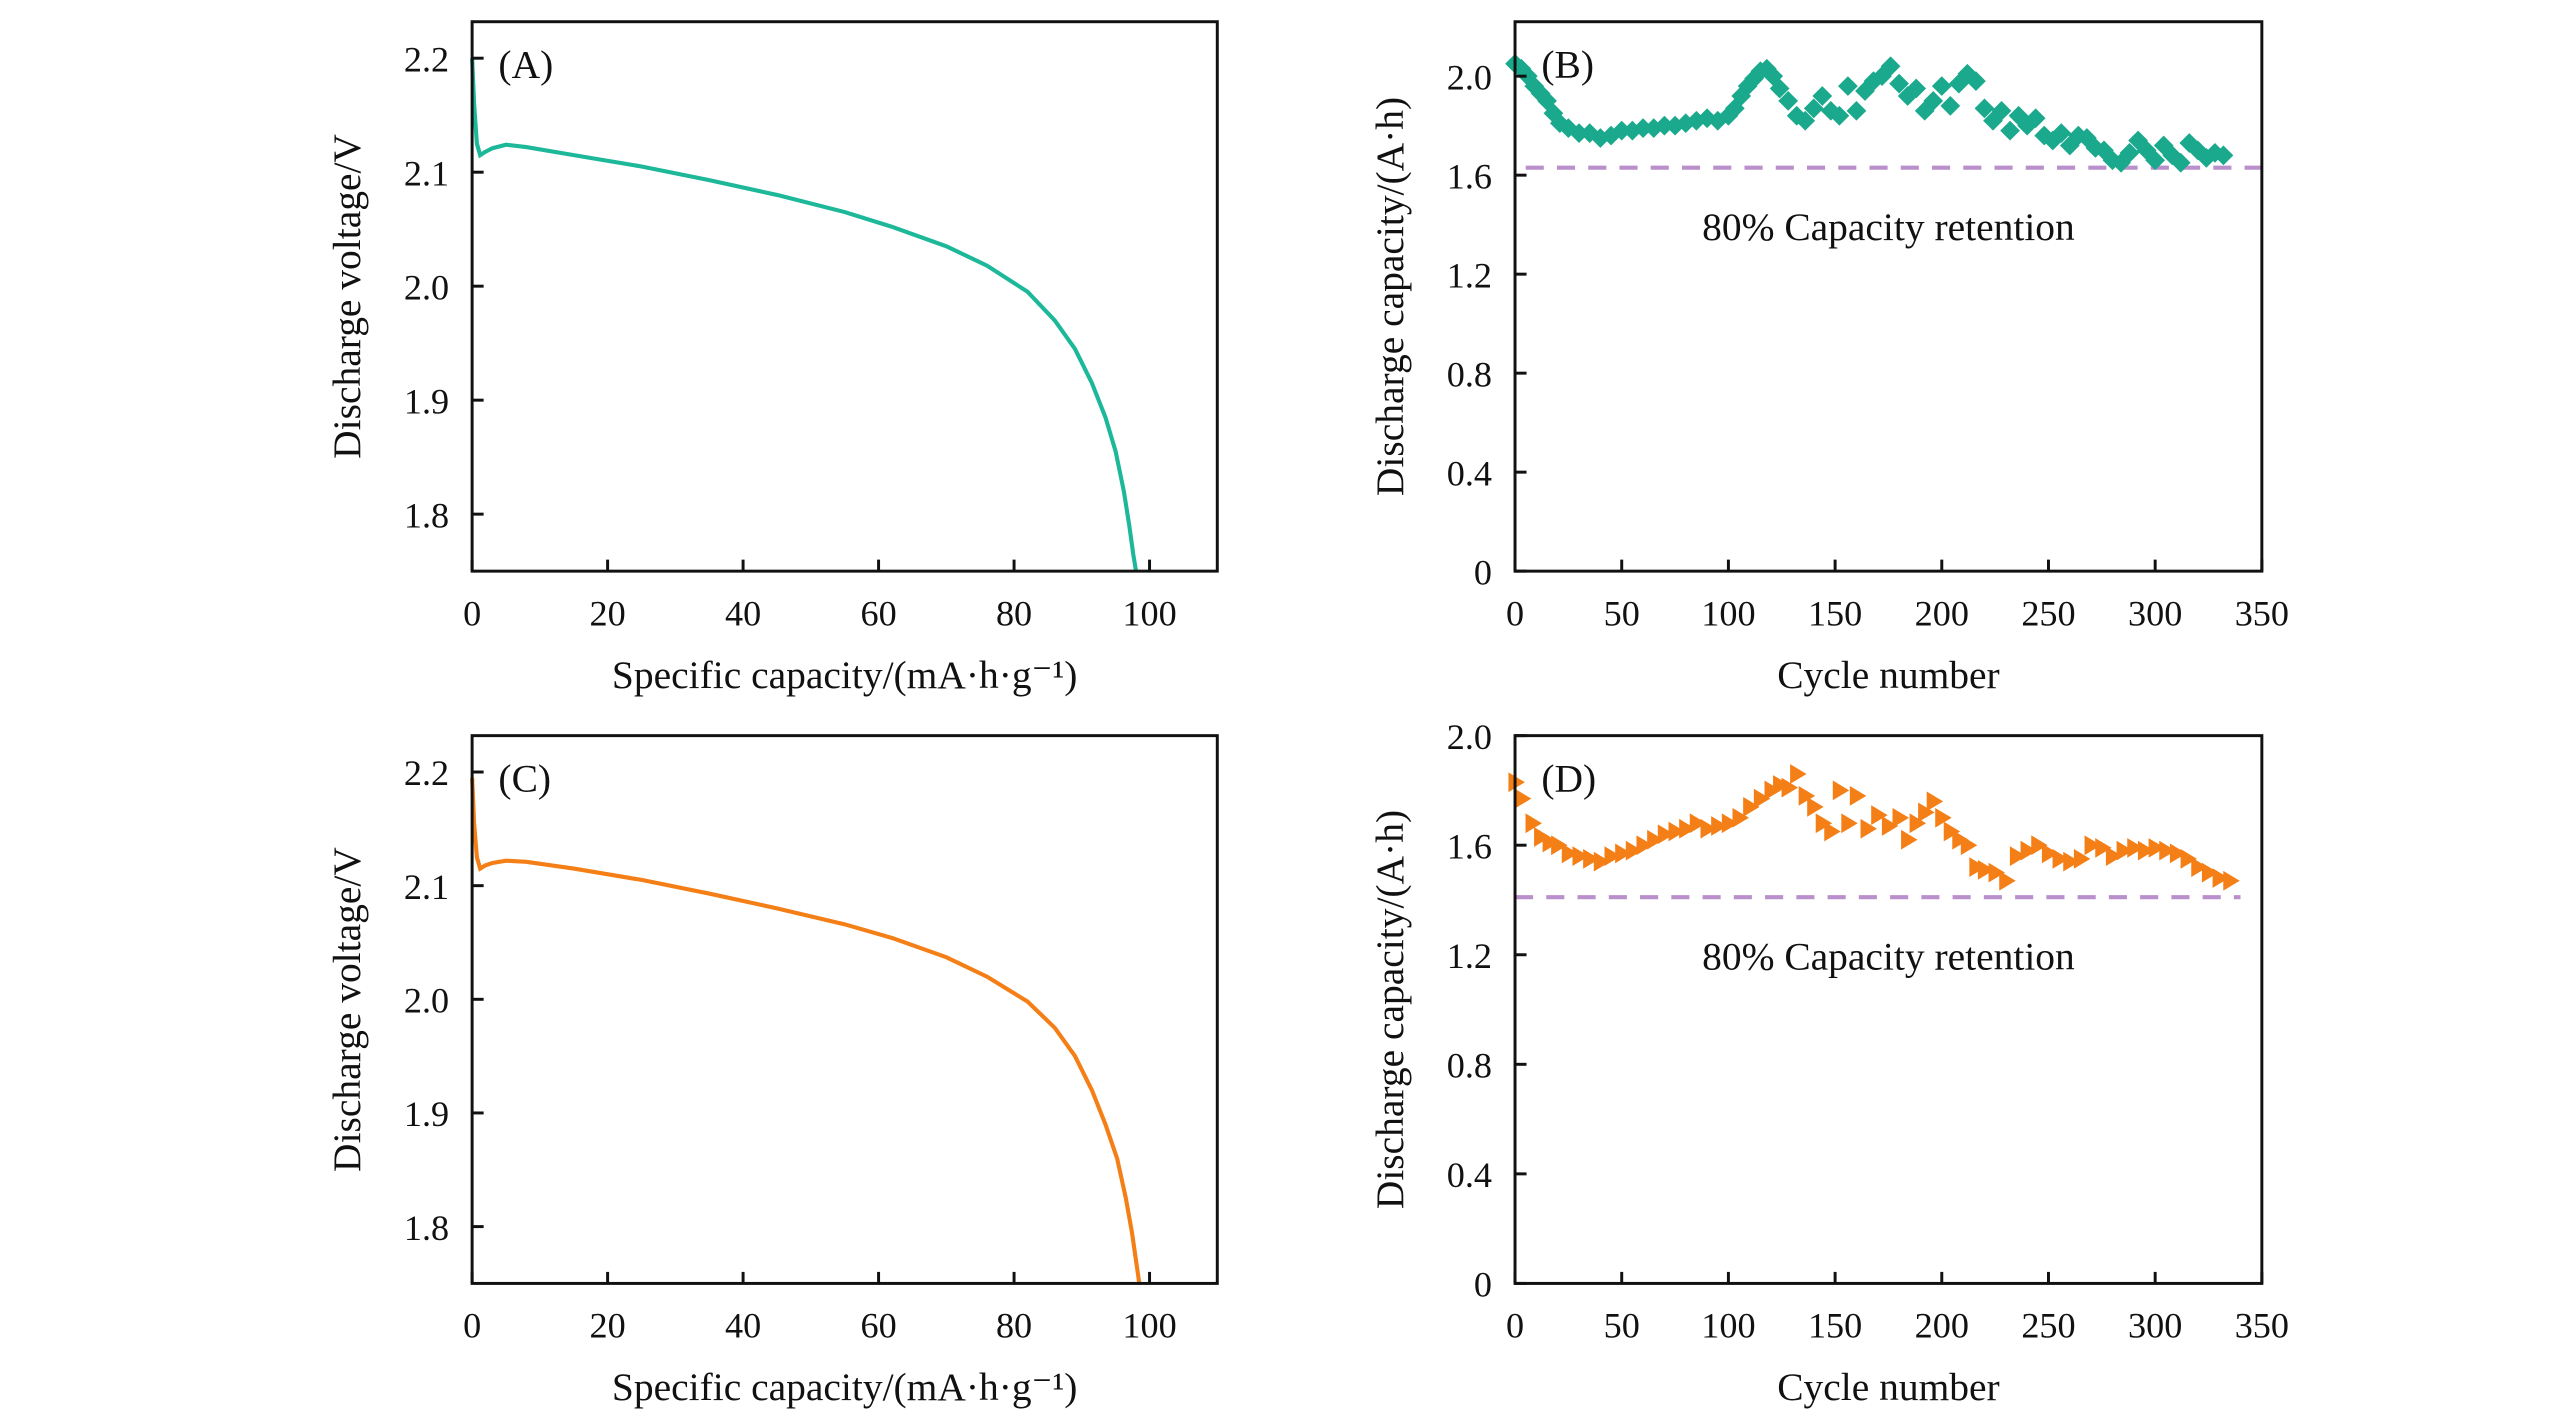  Describe the element at coordinates (2155, 1326) in the screenshot. I see `x-tick-label: 300` at that location.